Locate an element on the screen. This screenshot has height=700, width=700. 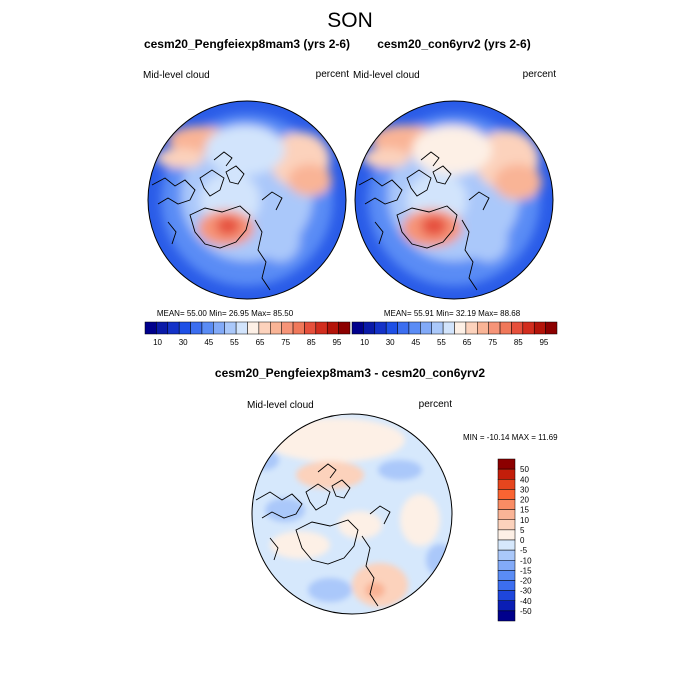
panel-3-stats: MIN = -10.14 MAX = 11.69 is located at coordinates (510, 437).